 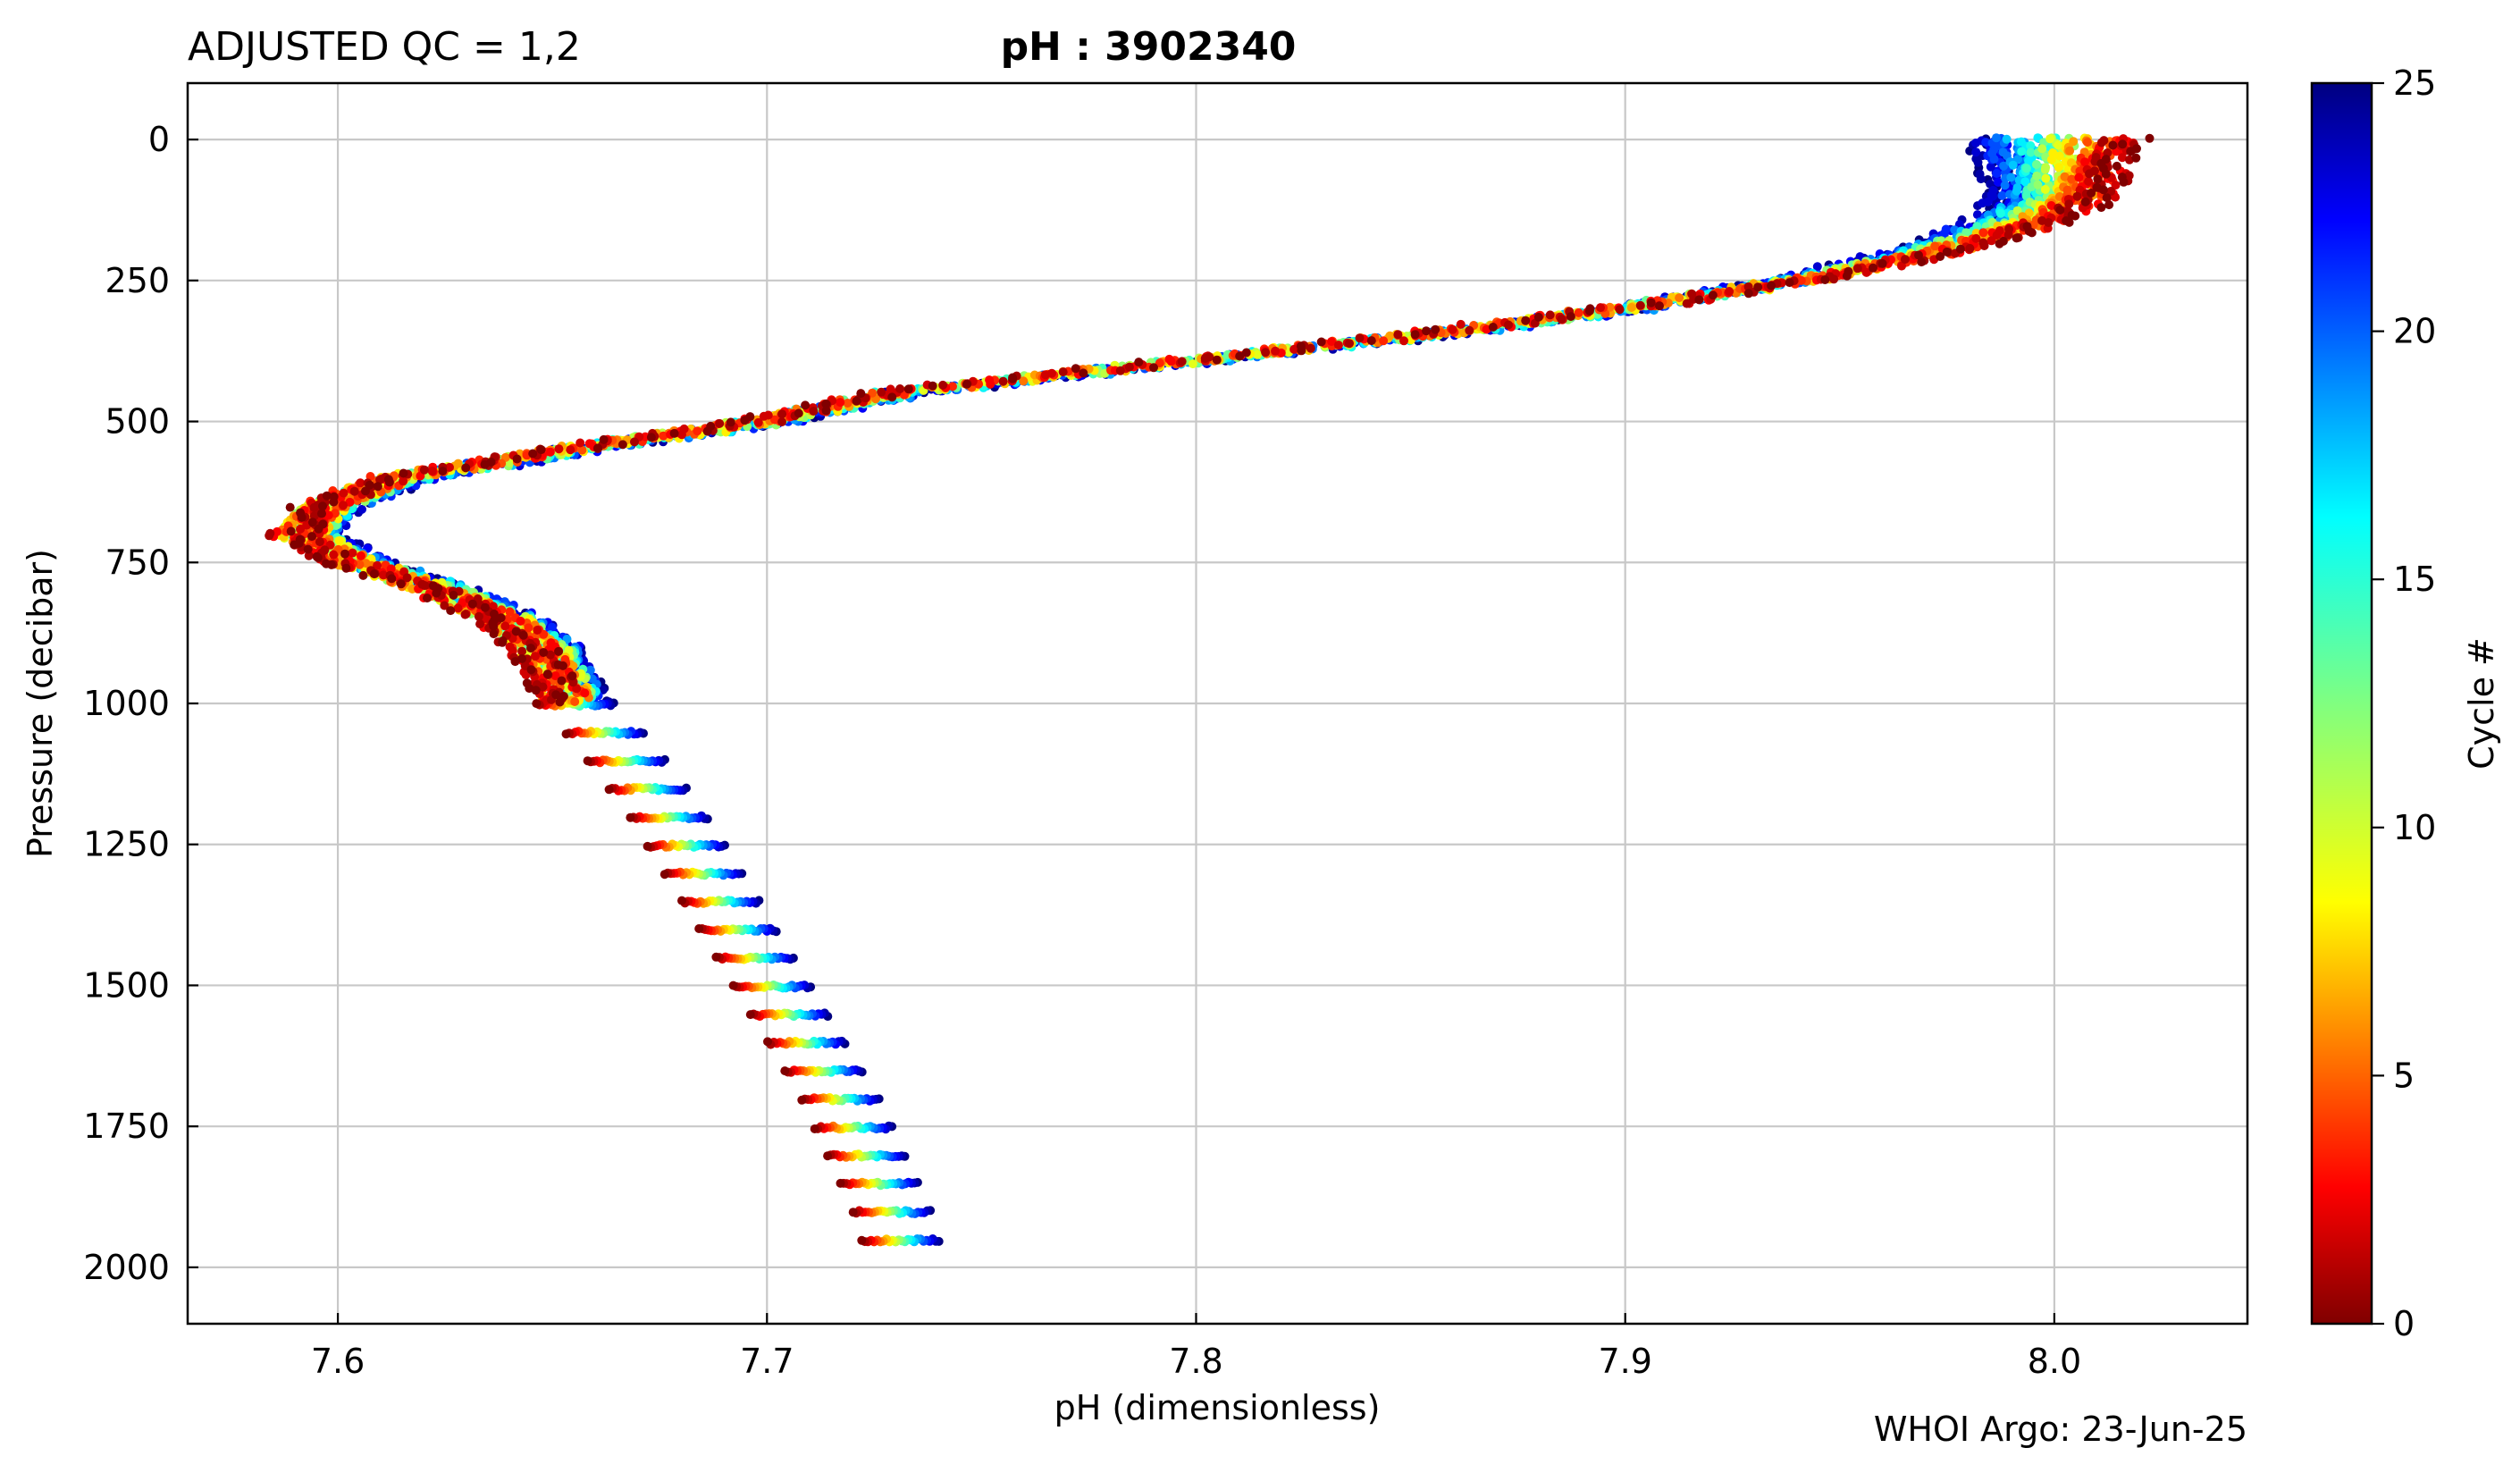 What do you see at coordinates (1149, 47) in the screenshot?
I see `chart-title: pH : 3902340` at bounding box center [1149, 47].